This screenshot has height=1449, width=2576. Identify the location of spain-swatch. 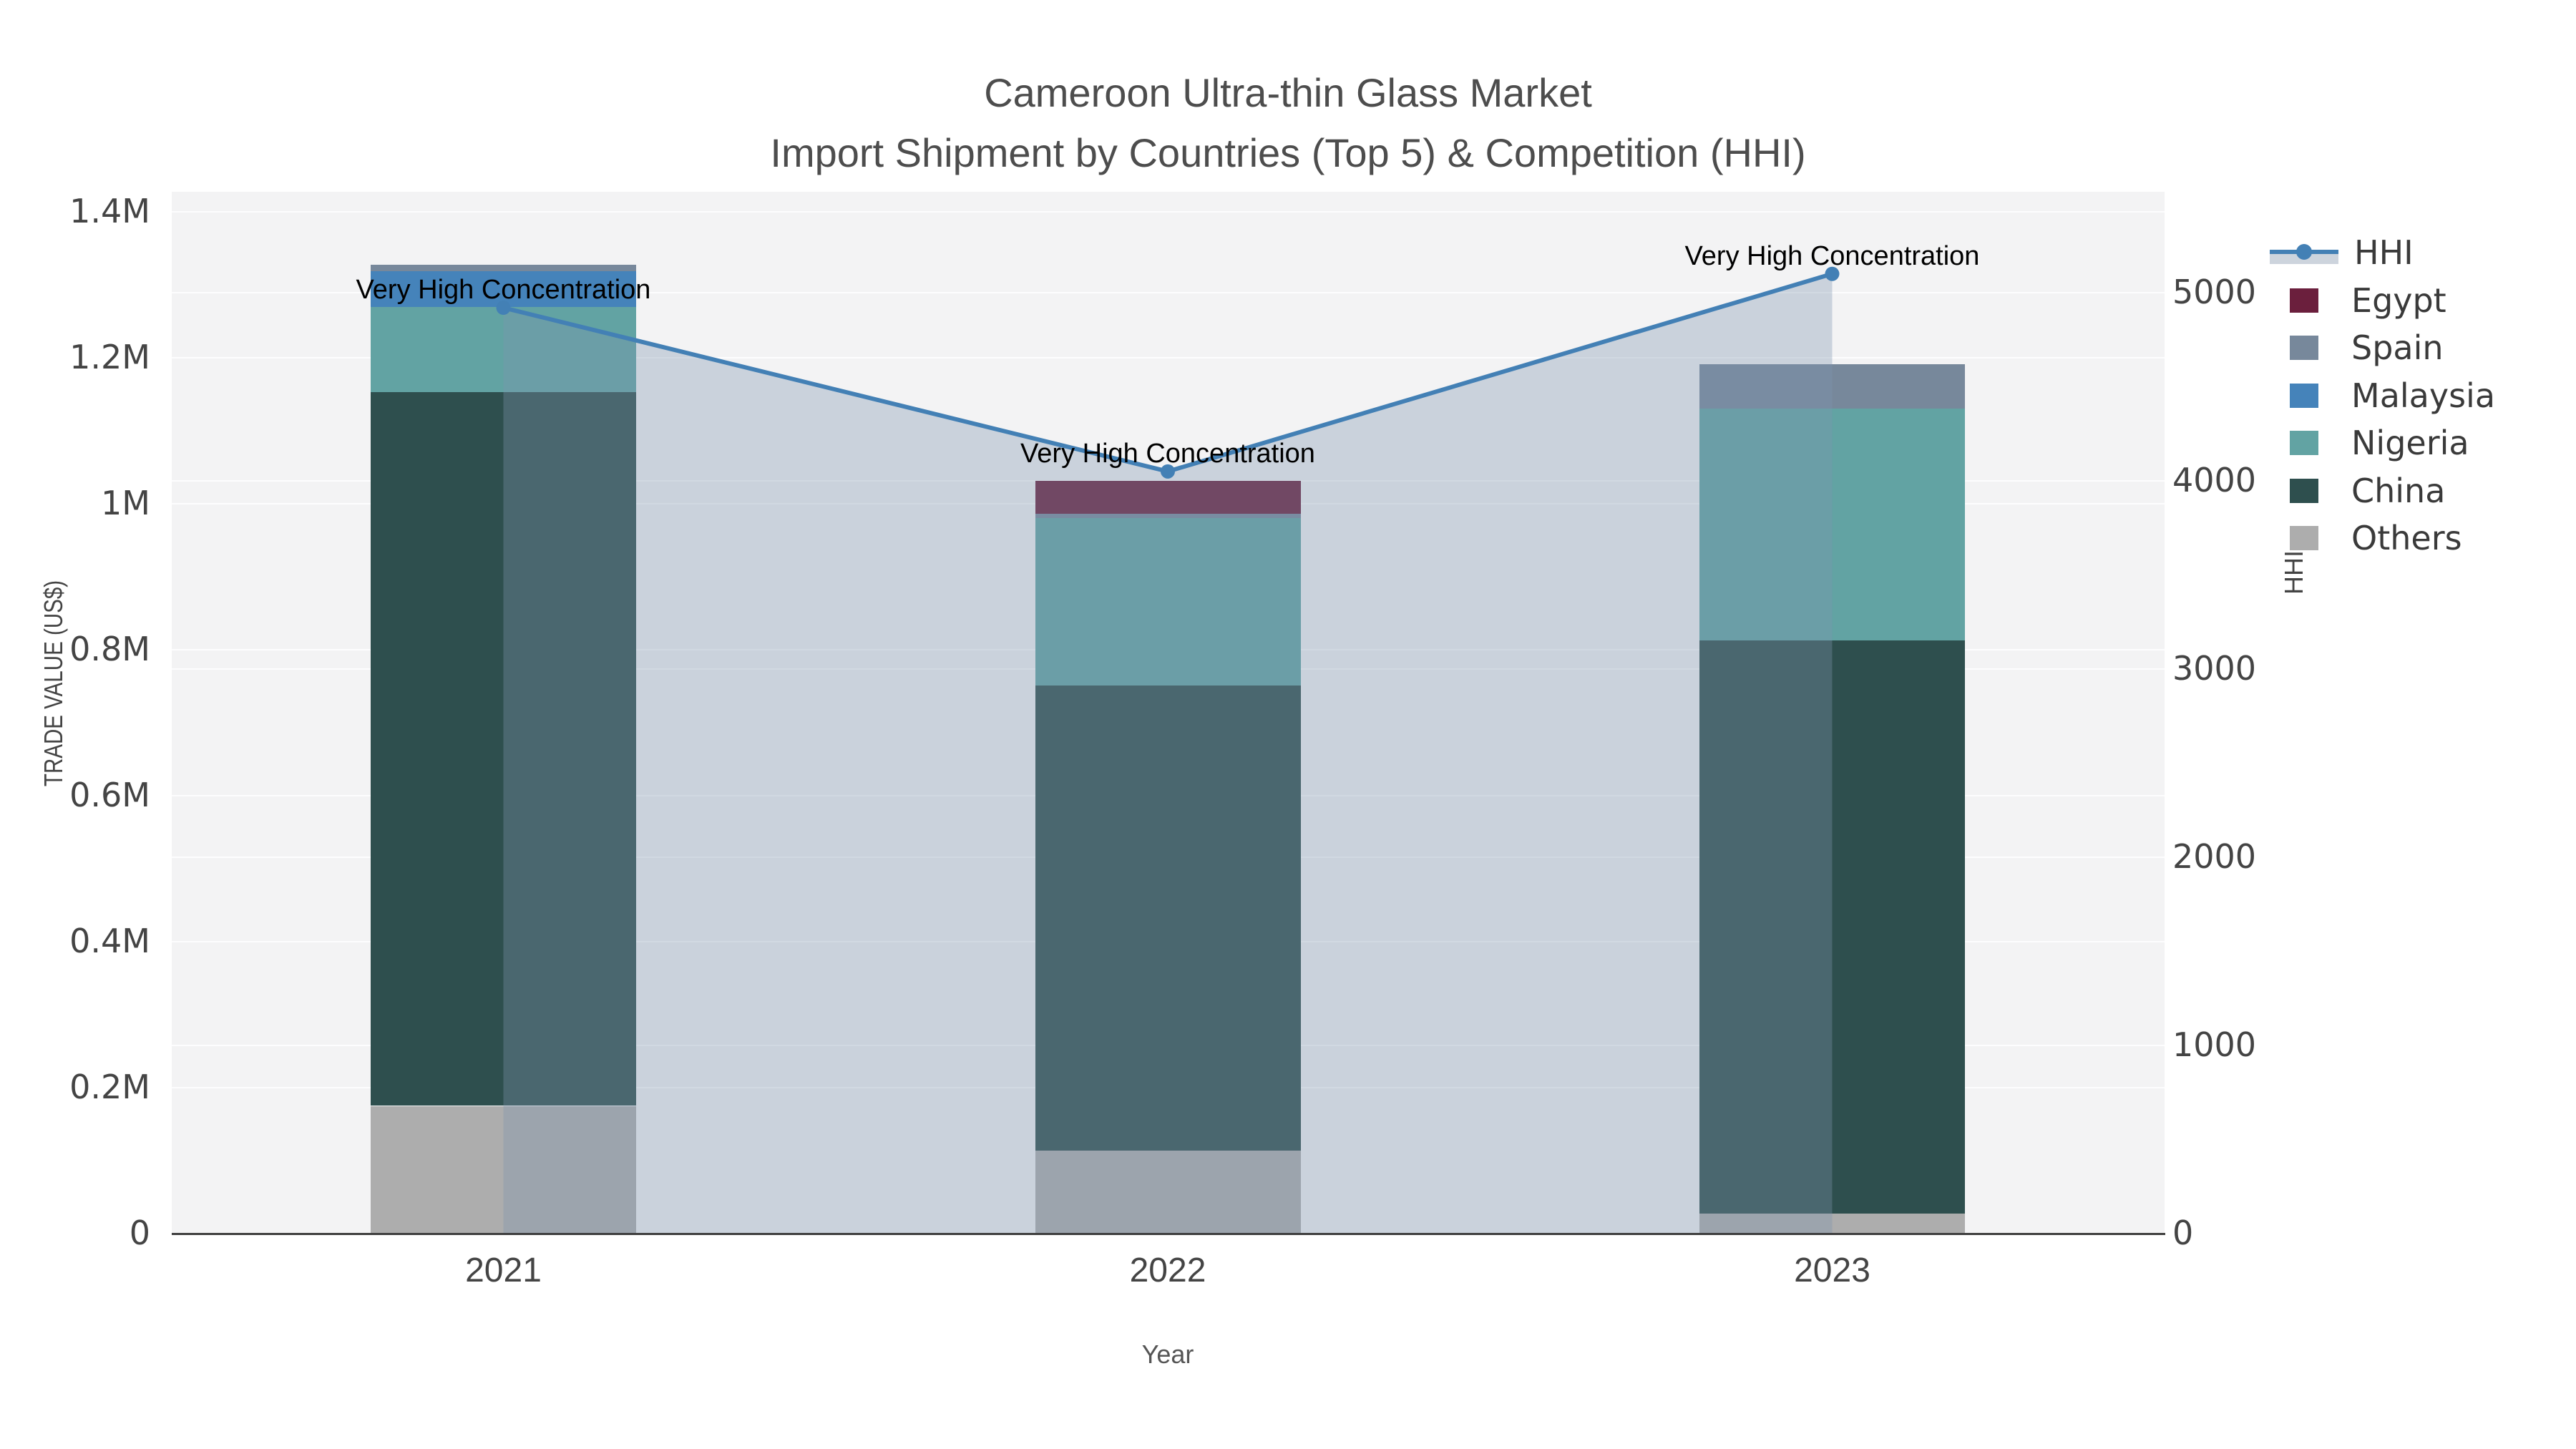
(2304, 348).